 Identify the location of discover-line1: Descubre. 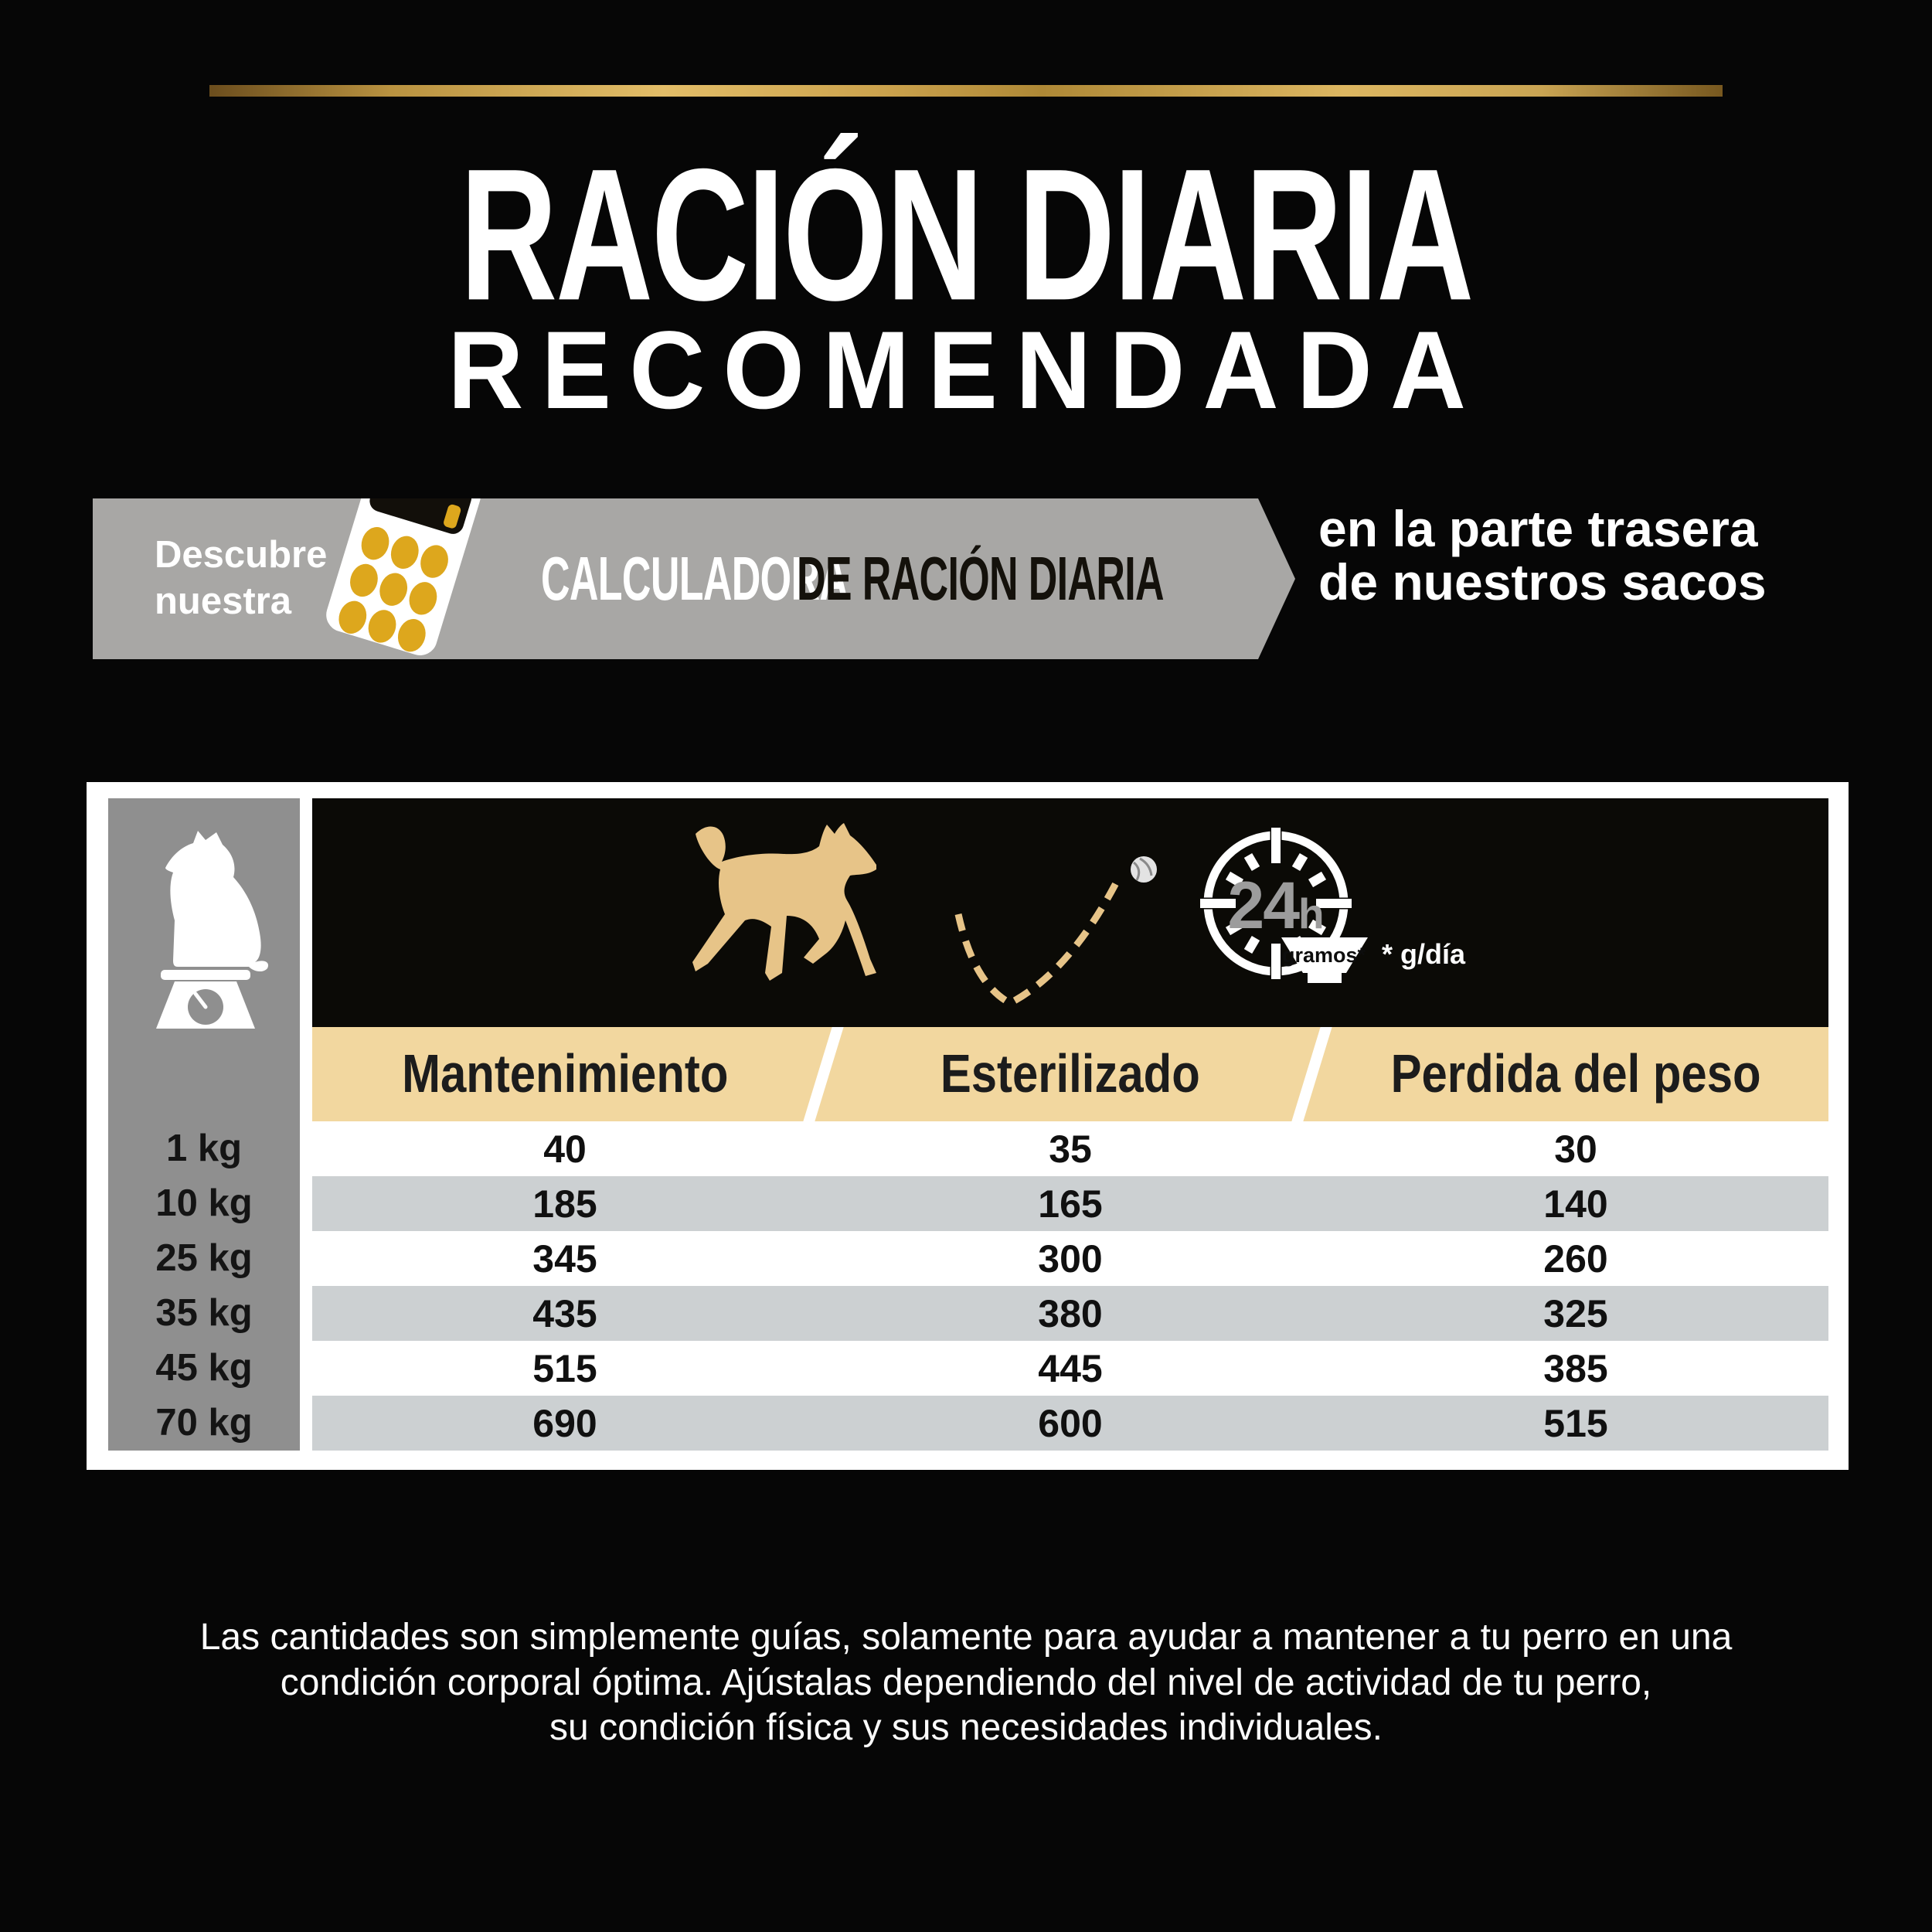
(241, 555).